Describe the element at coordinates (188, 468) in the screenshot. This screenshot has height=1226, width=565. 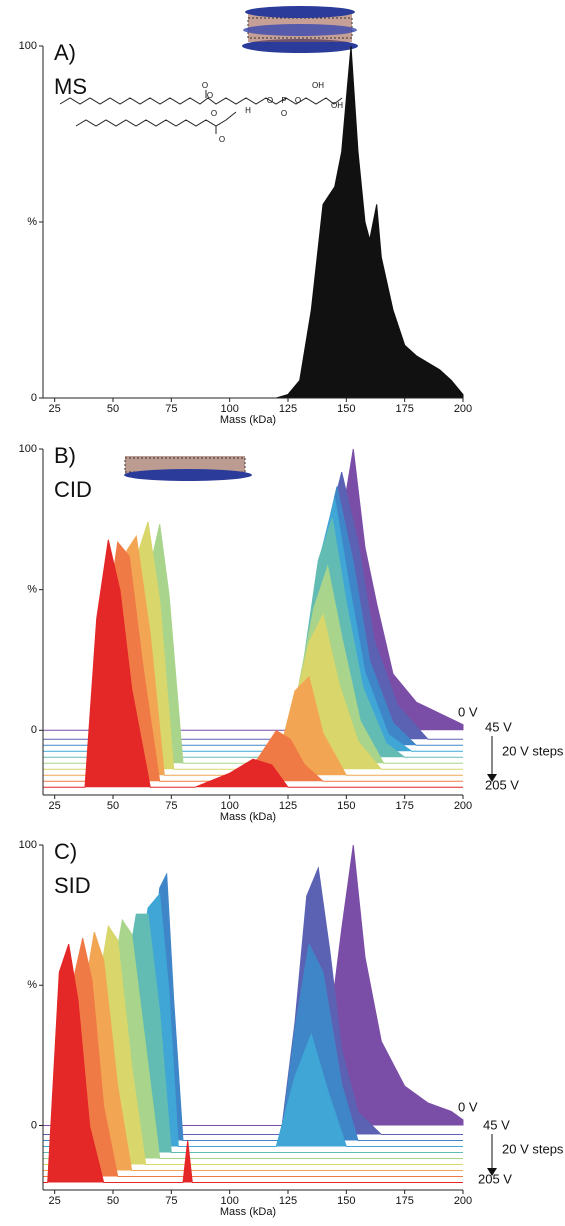
I see `nanodisc-b` at that location.